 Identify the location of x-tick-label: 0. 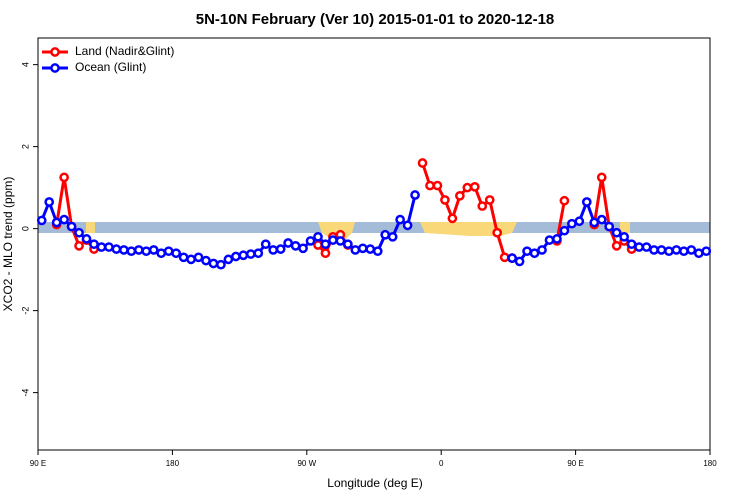
(441, 463).